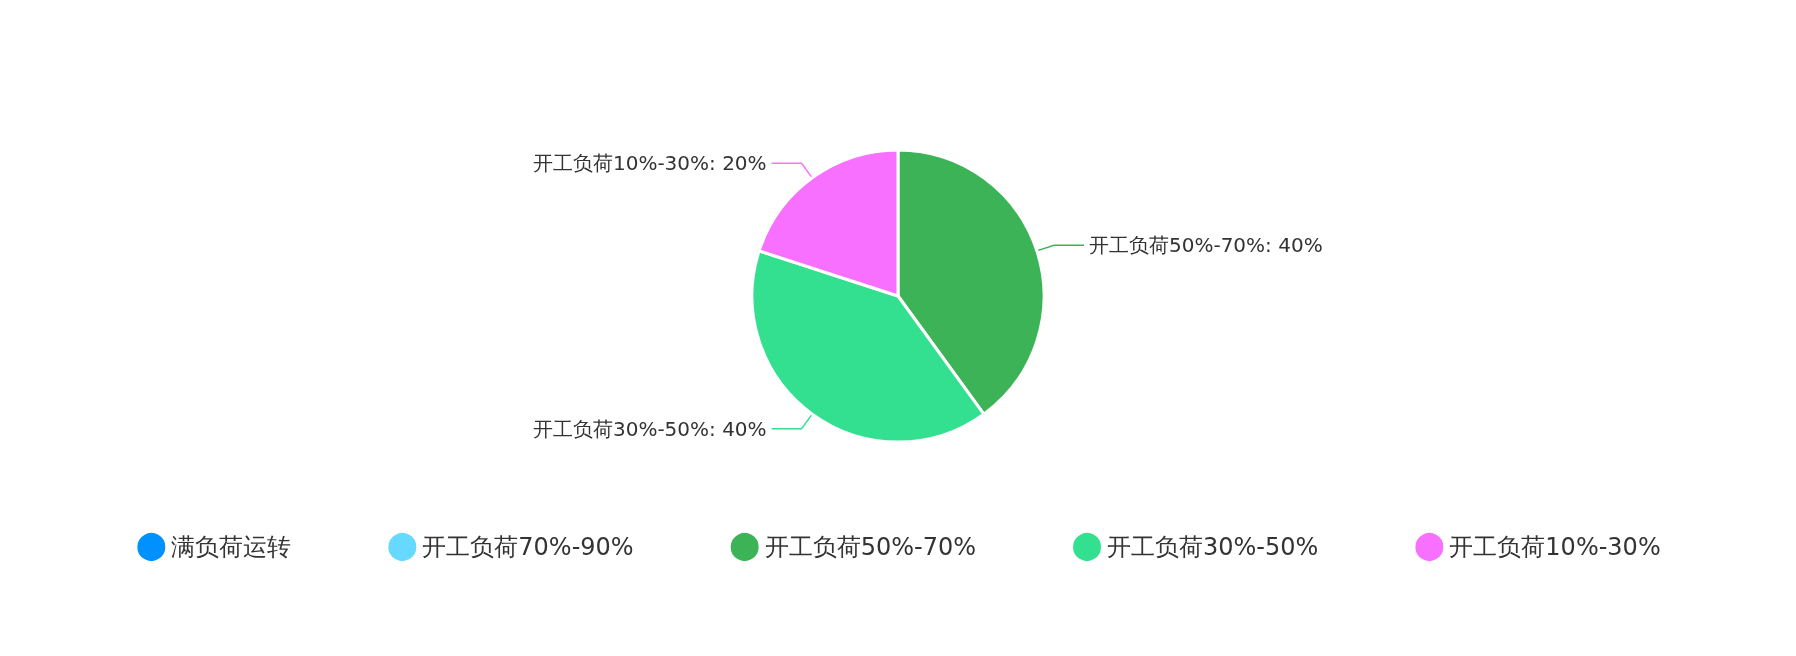  What do you see at coordinates (1213, 547) in the screenshot?
I see `legend-label: 开工负荷30%-50%` at bounding box center [1213, 547].